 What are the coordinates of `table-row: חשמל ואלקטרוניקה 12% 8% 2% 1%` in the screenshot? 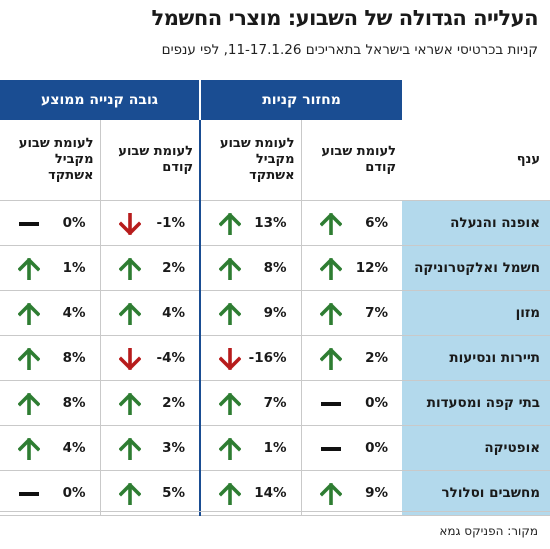 It's located at (275, 268).